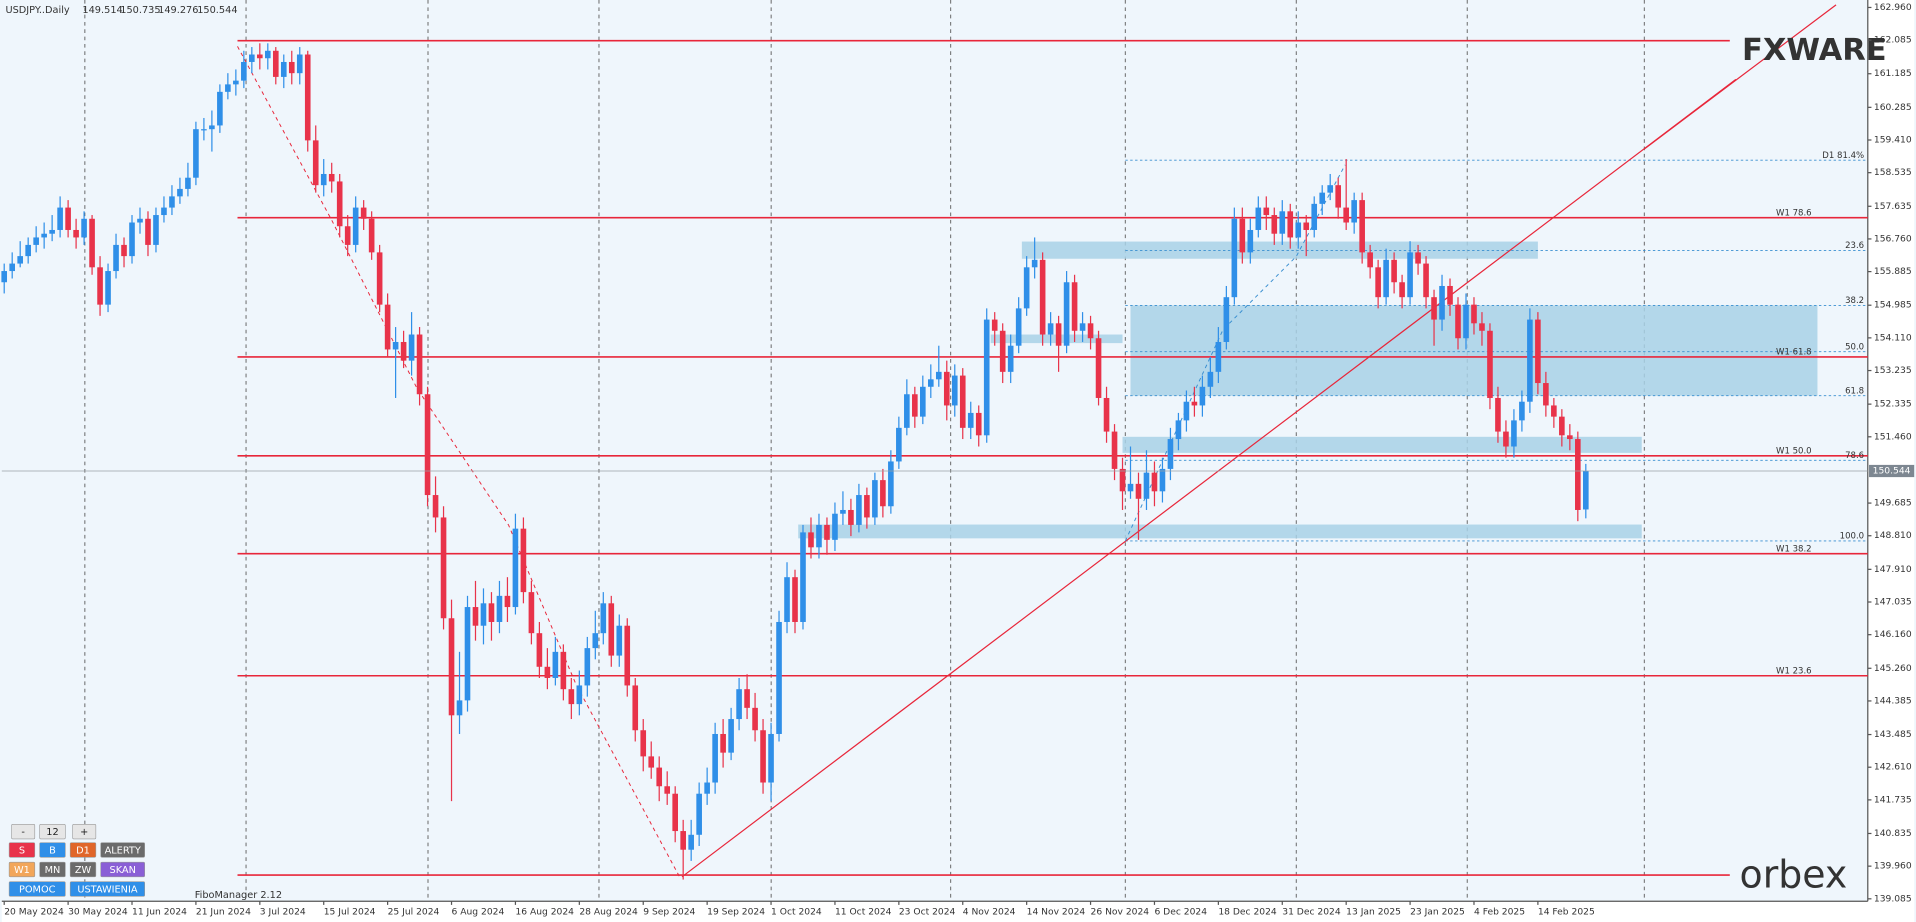 Image resolution: width=1916 pixels, height=922 pixels. What do you see at coordinates (1311, 913) in the screenshot?
I see `x-tick-label: 31 Dec 2024` at bounding box center [1311, 913].